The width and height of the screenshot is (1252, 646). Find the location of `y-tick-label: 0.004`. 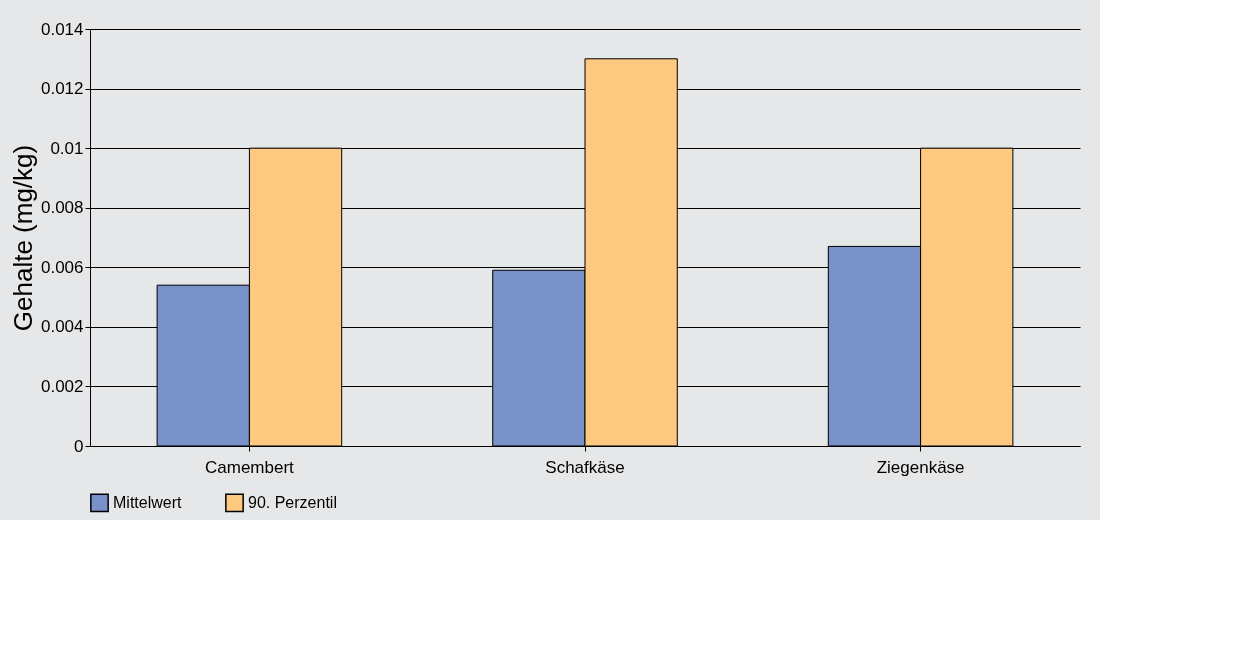

y-tick-label: 0.004 is located at coordinates (62, 327).